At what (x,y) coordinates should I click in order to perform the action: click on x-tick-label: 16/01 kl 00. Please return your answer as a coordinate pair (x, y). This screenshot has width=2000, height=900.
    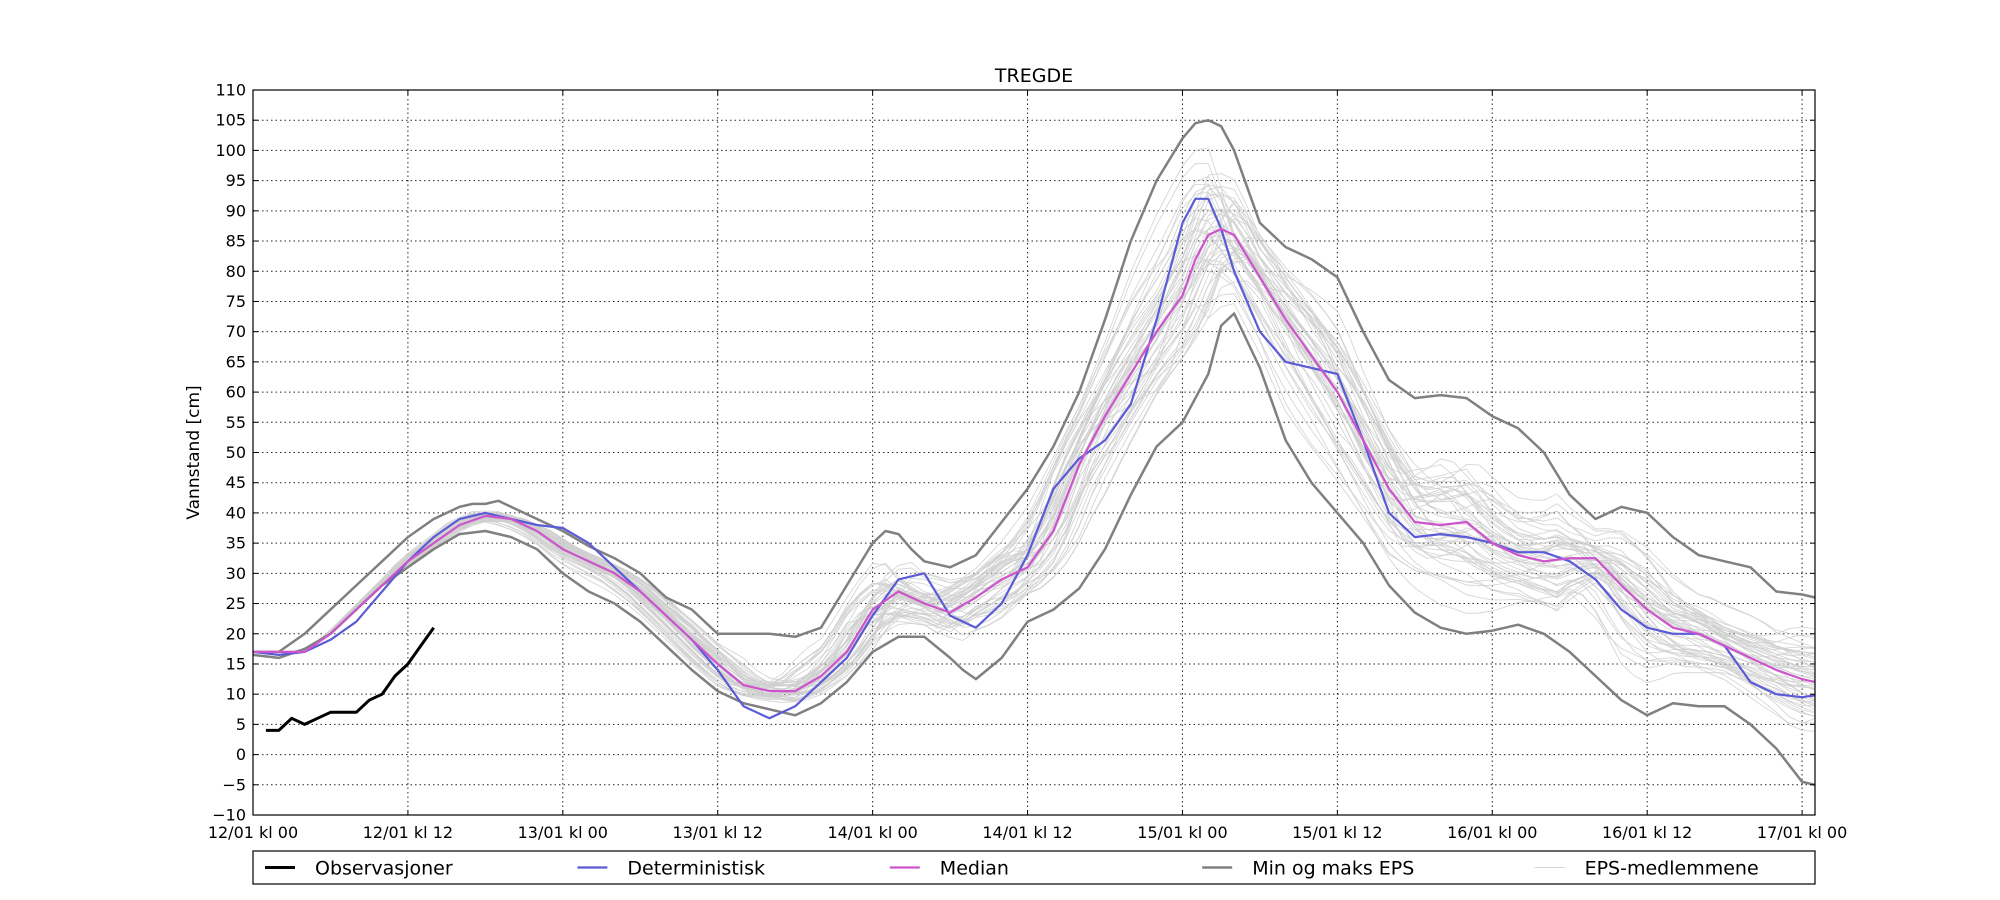
    Looking at the image, I should click on (1492, 832).